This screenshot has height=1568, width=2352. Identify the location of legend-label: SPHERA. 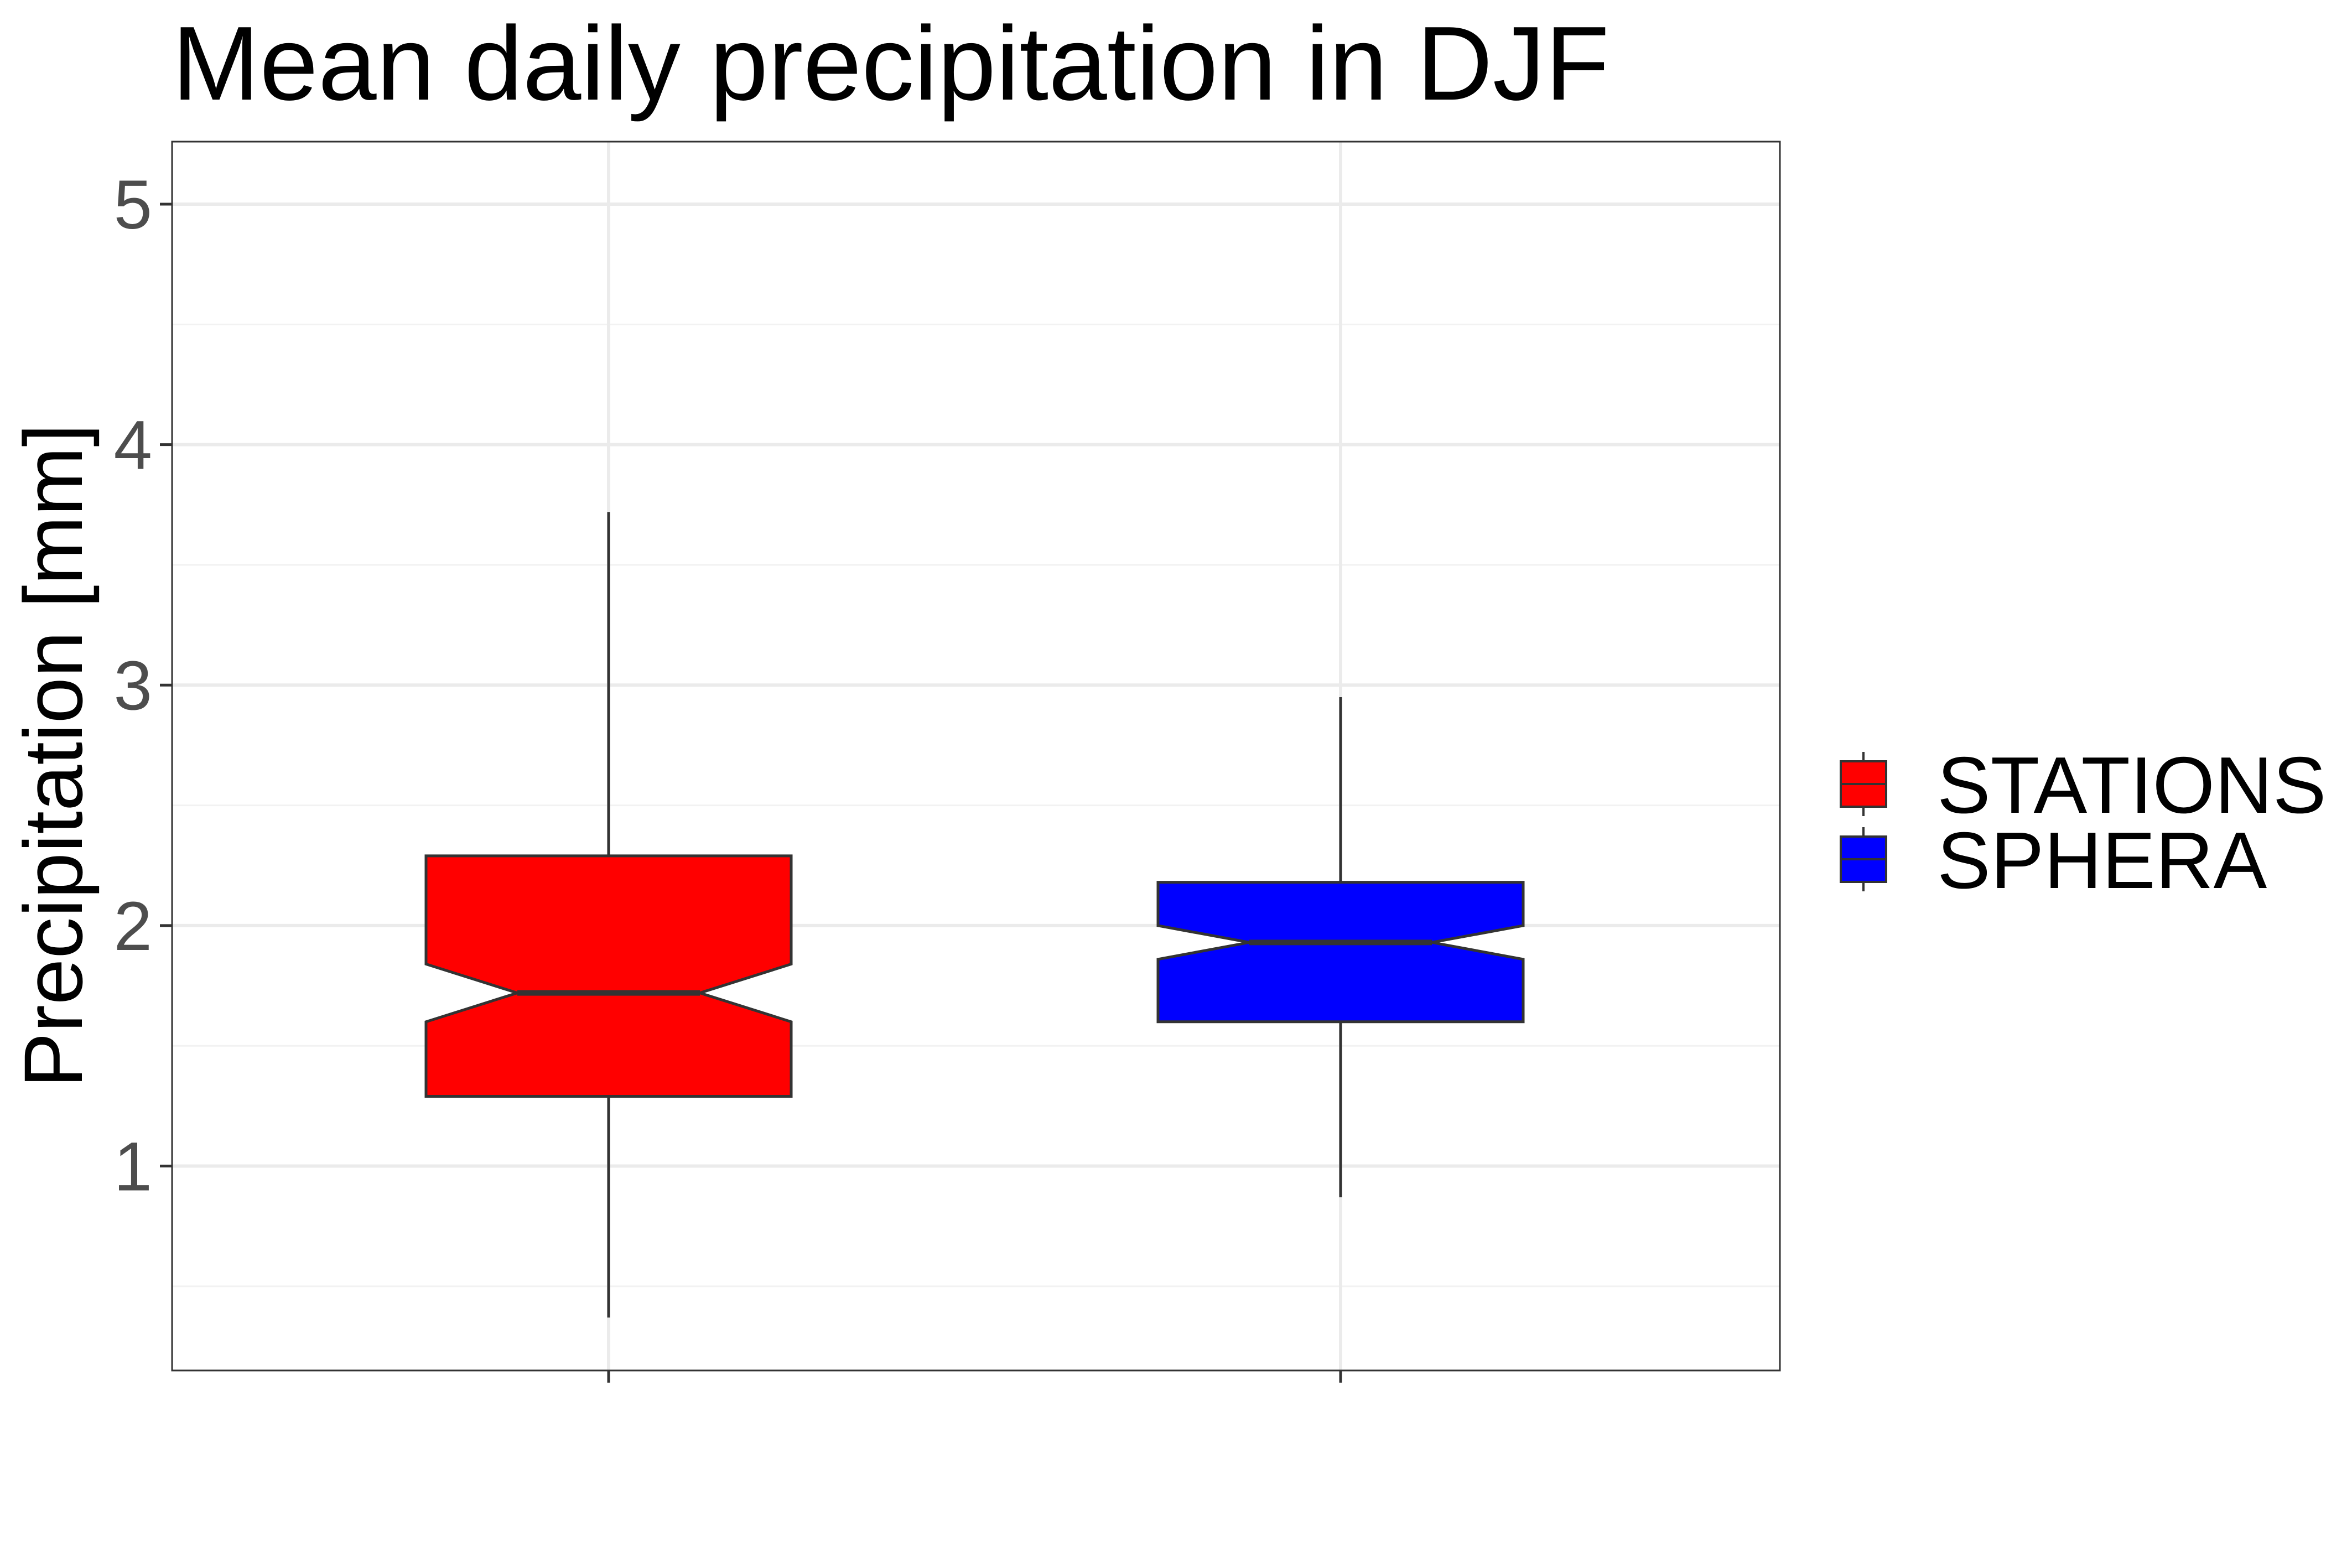
(2102, 861).